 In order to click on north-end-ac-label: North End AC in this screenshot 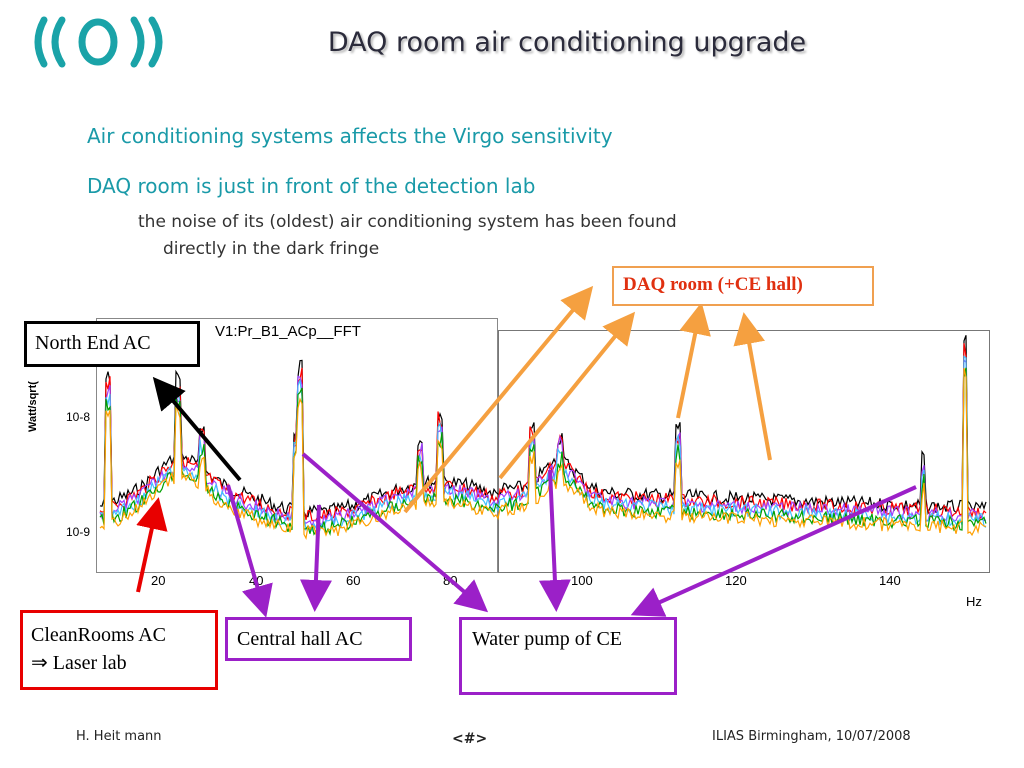, I will do `click(112, 344)`.